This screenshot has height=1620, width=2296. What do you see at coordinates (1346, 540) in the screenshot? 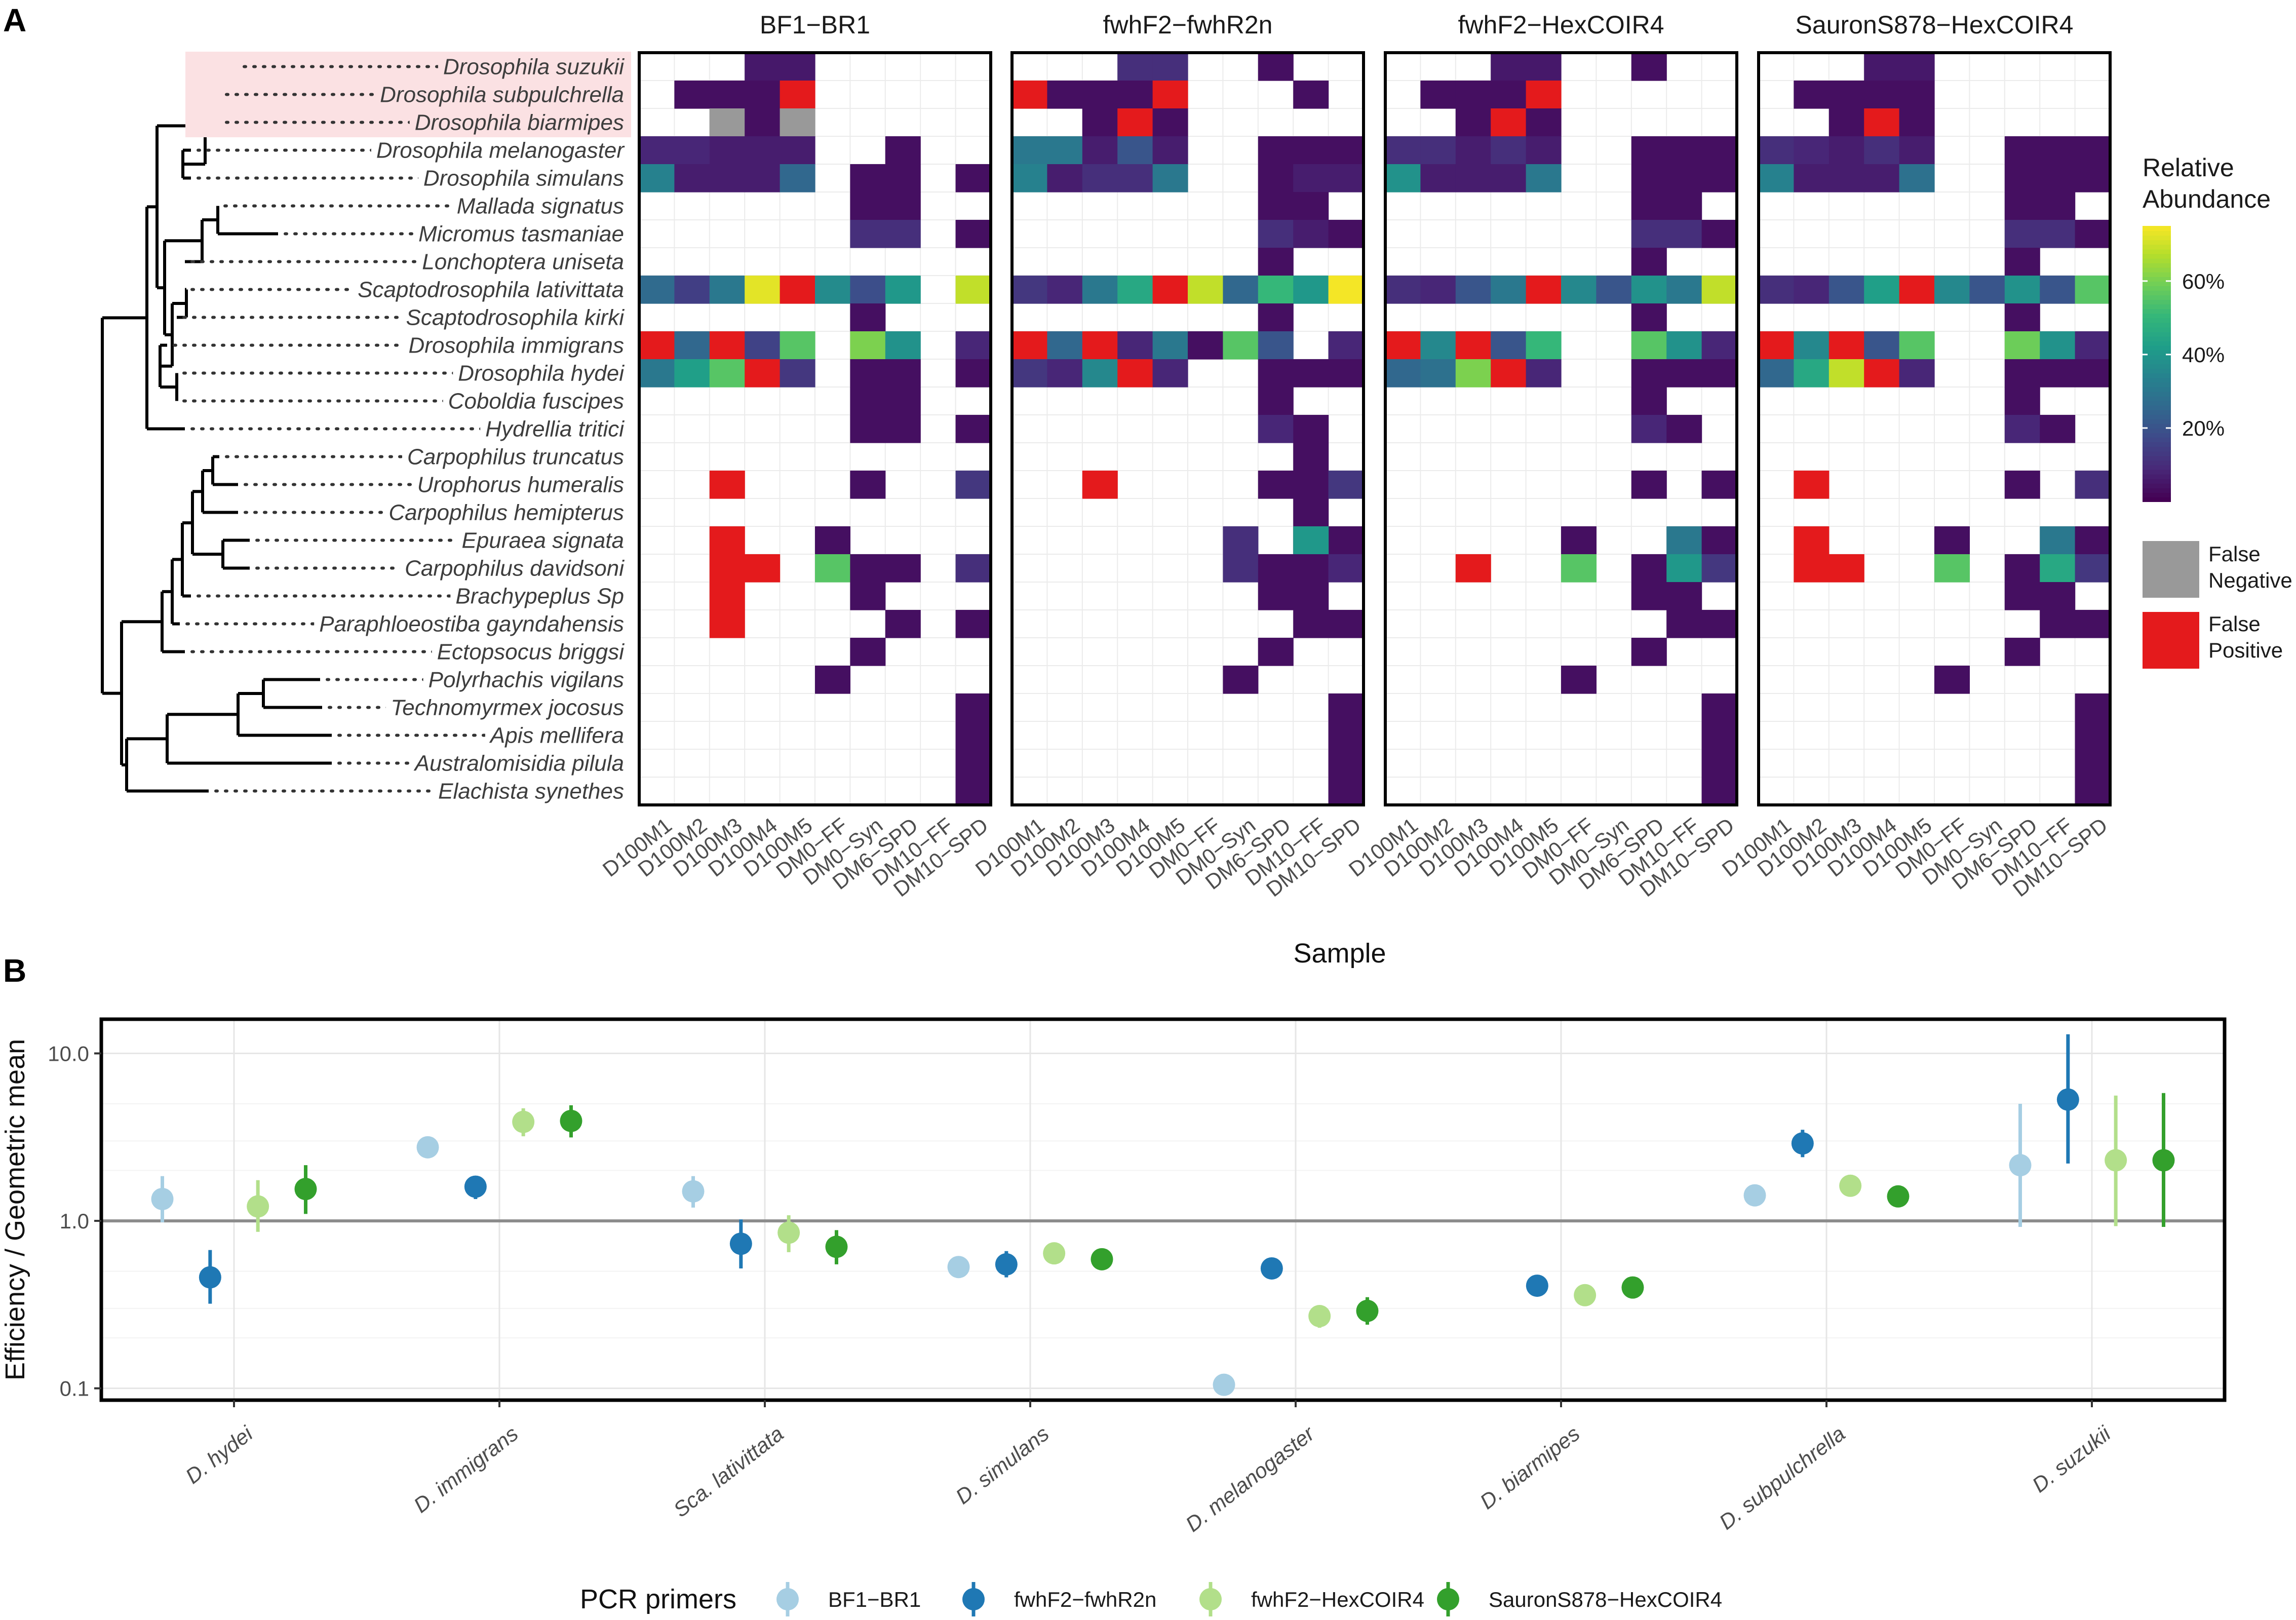
I see `heatmap-cell-epuraea-signata-dm10-spd` at bounding box center [1346, 540].